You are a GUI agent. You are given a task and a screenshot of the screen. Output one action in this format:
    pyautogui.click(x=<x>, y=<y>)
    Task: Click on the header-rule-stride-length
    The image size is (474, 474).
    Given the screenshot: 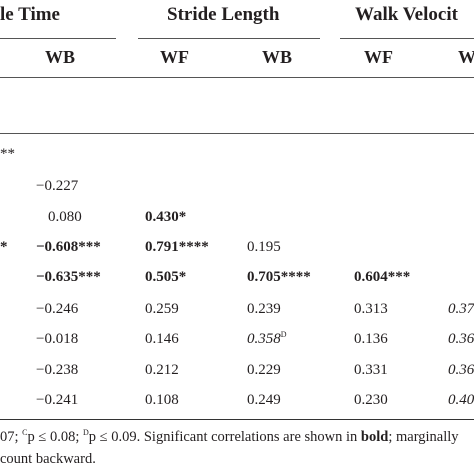 What is the action you would take?
    pyautogui.click(x=229, y=38)
    